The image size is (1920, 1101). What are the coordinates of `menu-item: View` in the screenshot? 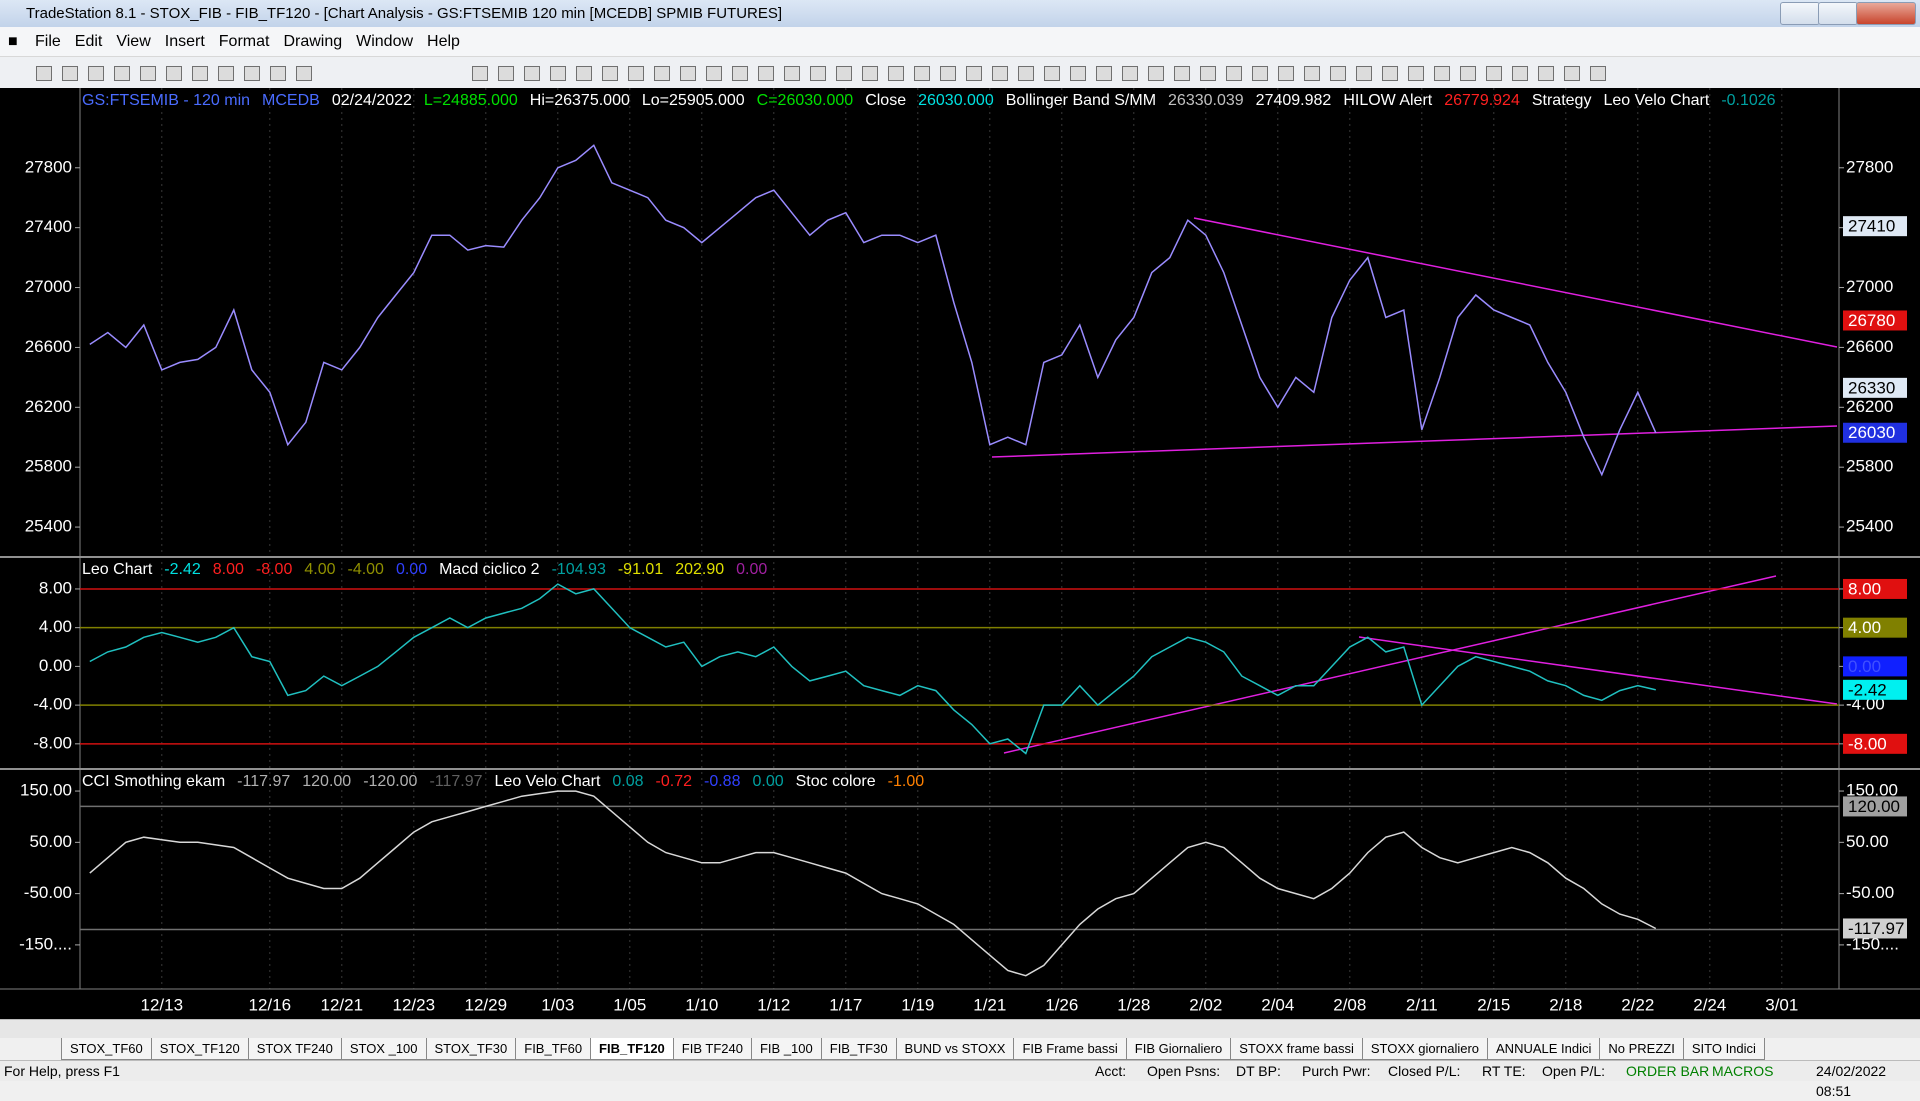 It's located at (133, 41).